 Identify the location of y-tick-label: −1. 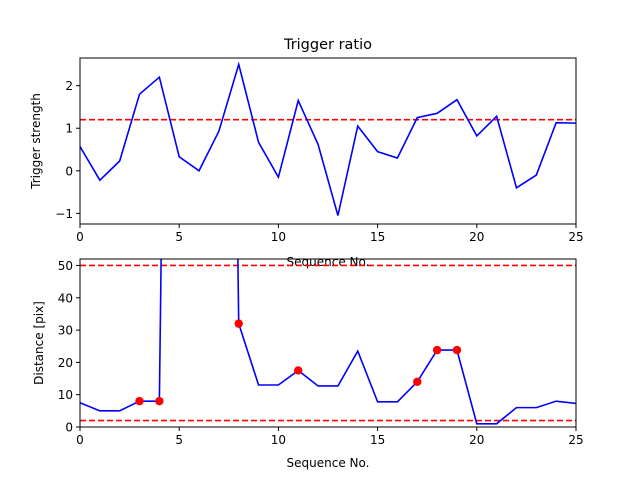
(64, 214).